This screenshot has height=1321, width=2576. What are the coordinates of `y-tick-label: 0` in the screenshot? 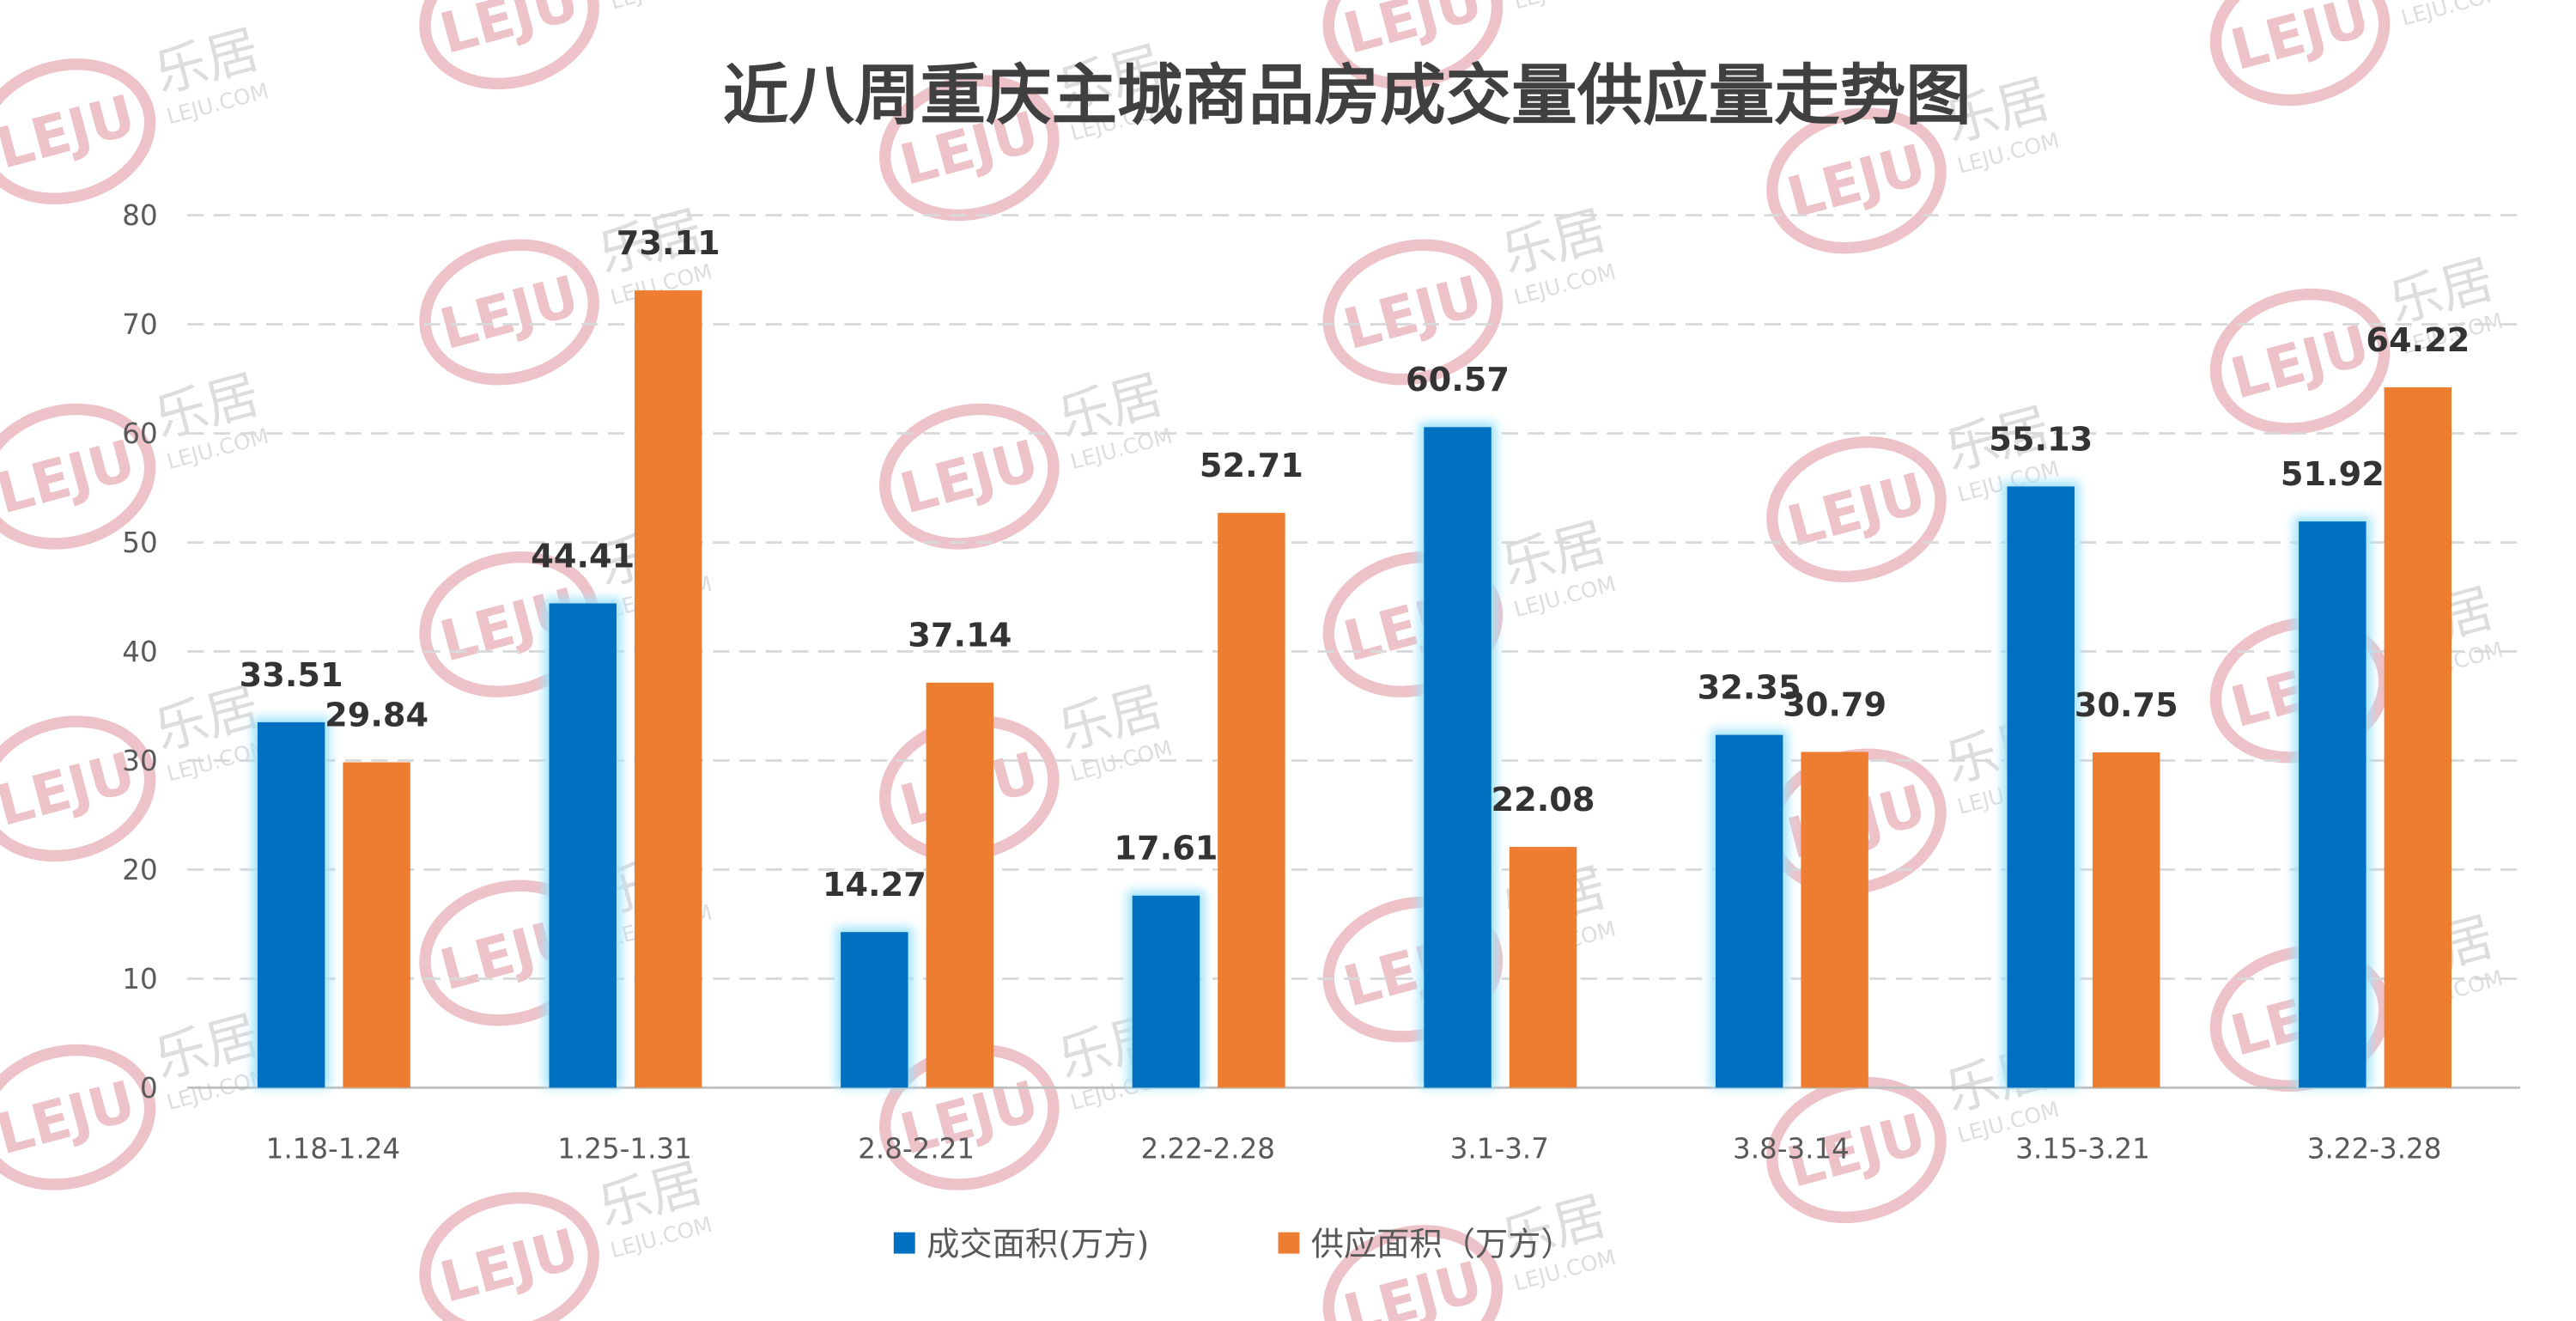 It's located at (149, 1088).